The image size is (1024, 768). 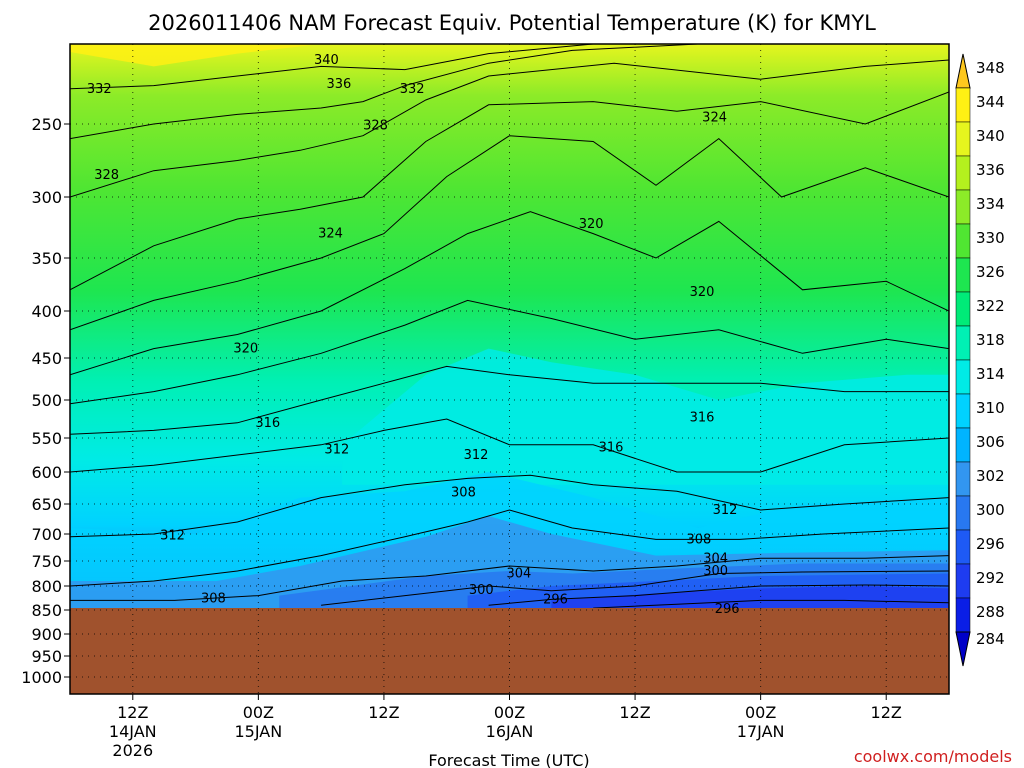 I want to click on y-tick-label: 800, so click(x=46, y=586).